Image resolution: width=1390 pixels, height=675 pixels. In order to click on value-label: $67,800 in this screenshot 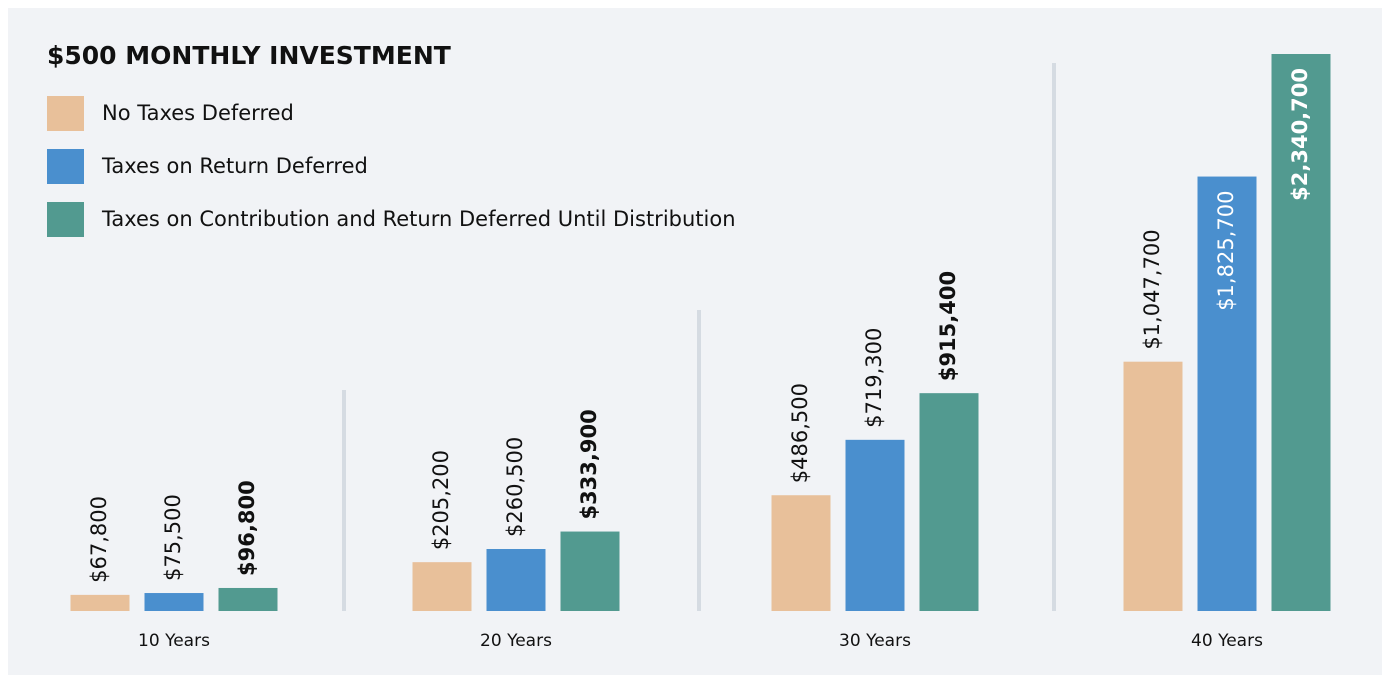, I will do `click(99, 539)`.